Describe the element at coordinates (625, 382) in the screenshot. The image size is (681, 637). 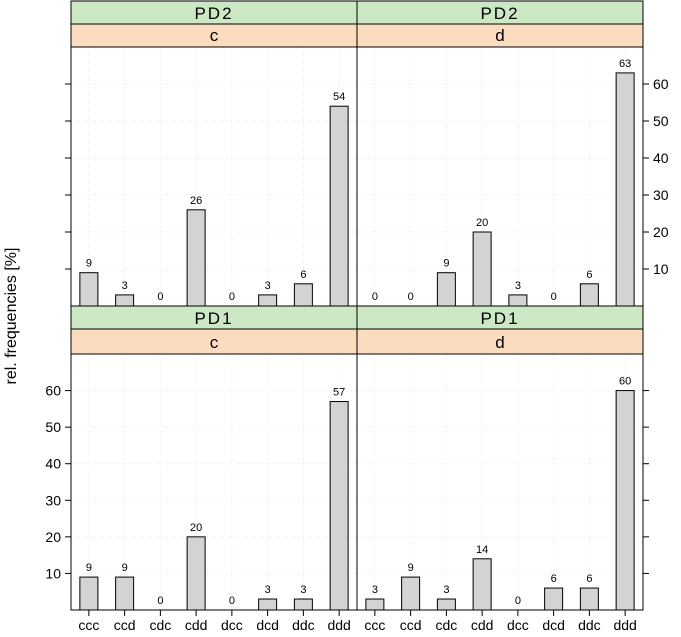
I see `bar-value-label: 60` at that location.